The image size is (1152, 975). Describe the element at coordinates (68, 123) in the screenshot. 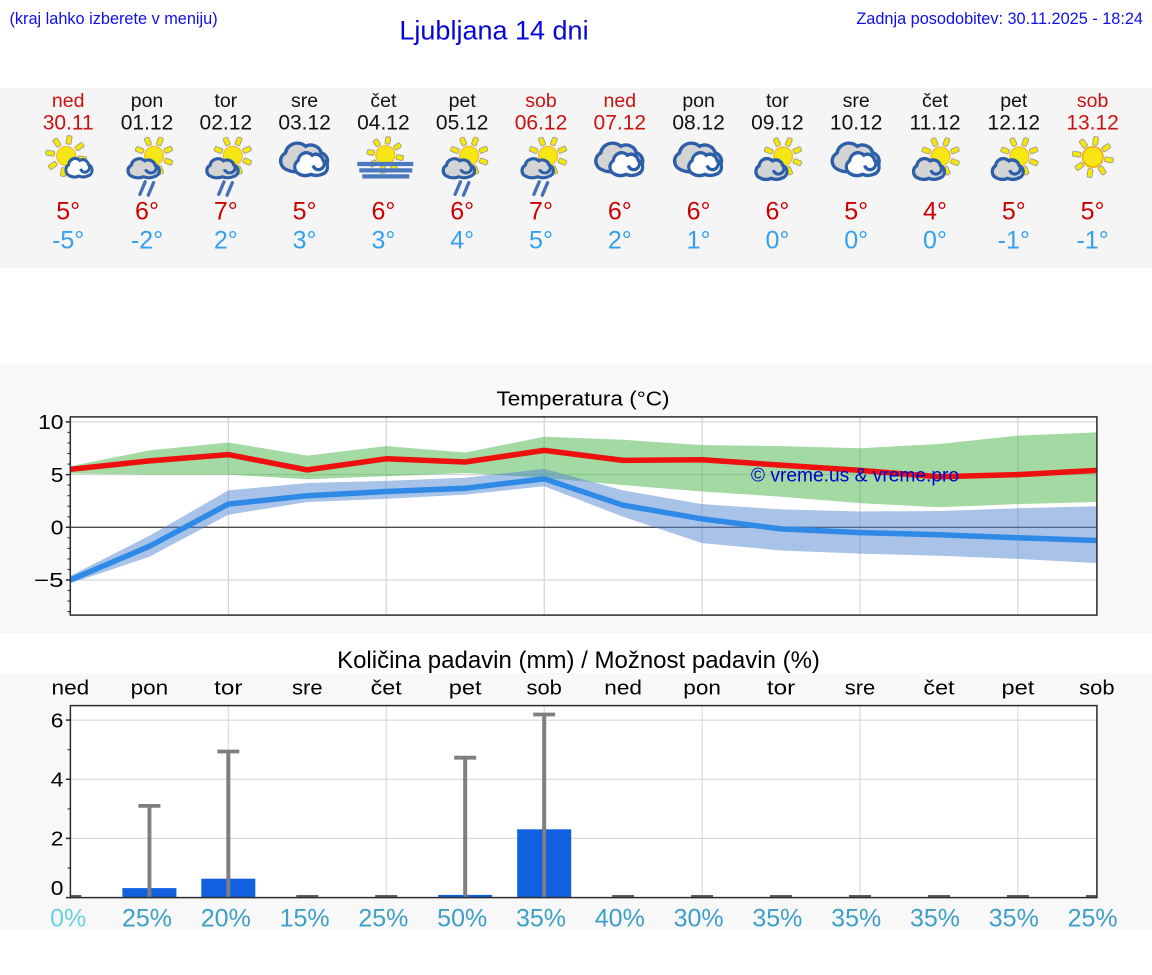

I see `svg-text: 30.11` at that location.